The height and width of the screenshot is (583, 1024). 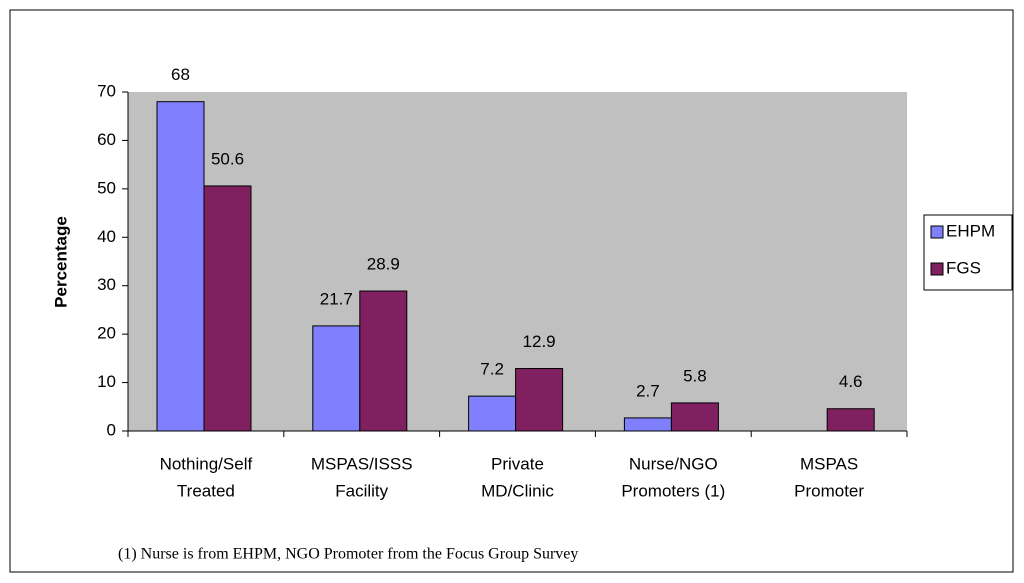 I want to click on data-label: 50.6, so click(x=227, y=158).